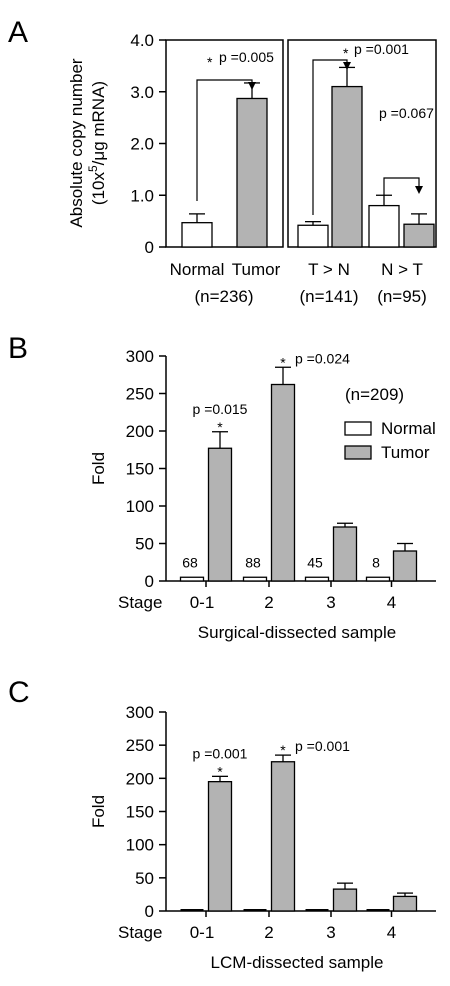 The height and width of the screenshot is (986, 450). I want to click on panel-a-ylabel-post: /μg mRNA), so click(98, 123).